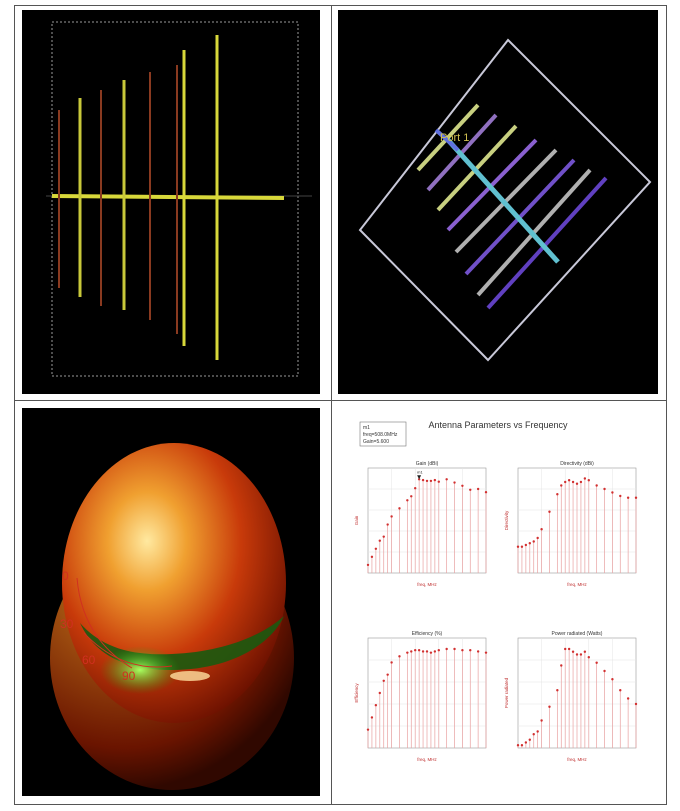 Image resolution: width=680 pixels, height=811 pixels. I want to click on subplot-1: Gain (dBi) freq, MHz Gain m1, so click(421, 524).